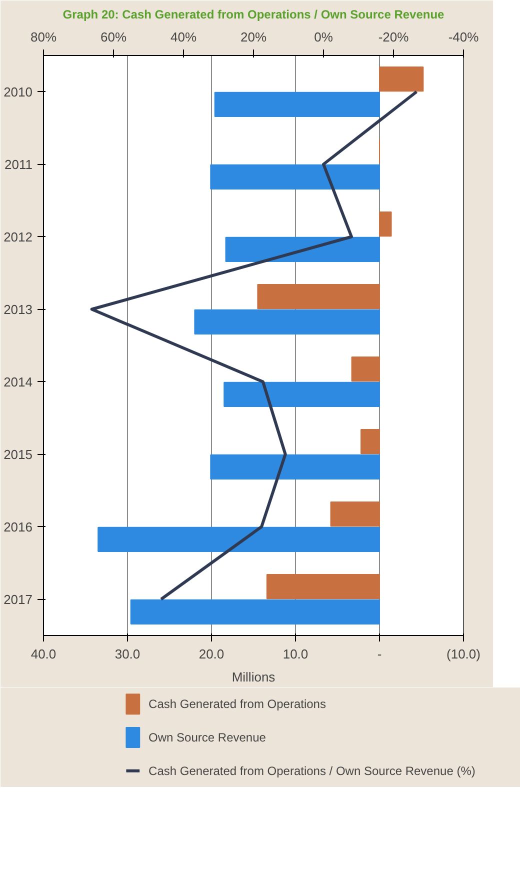 This screenshot has height=887, width=520. I want to click on x2-tick-label: 20%, so click(253, 37).